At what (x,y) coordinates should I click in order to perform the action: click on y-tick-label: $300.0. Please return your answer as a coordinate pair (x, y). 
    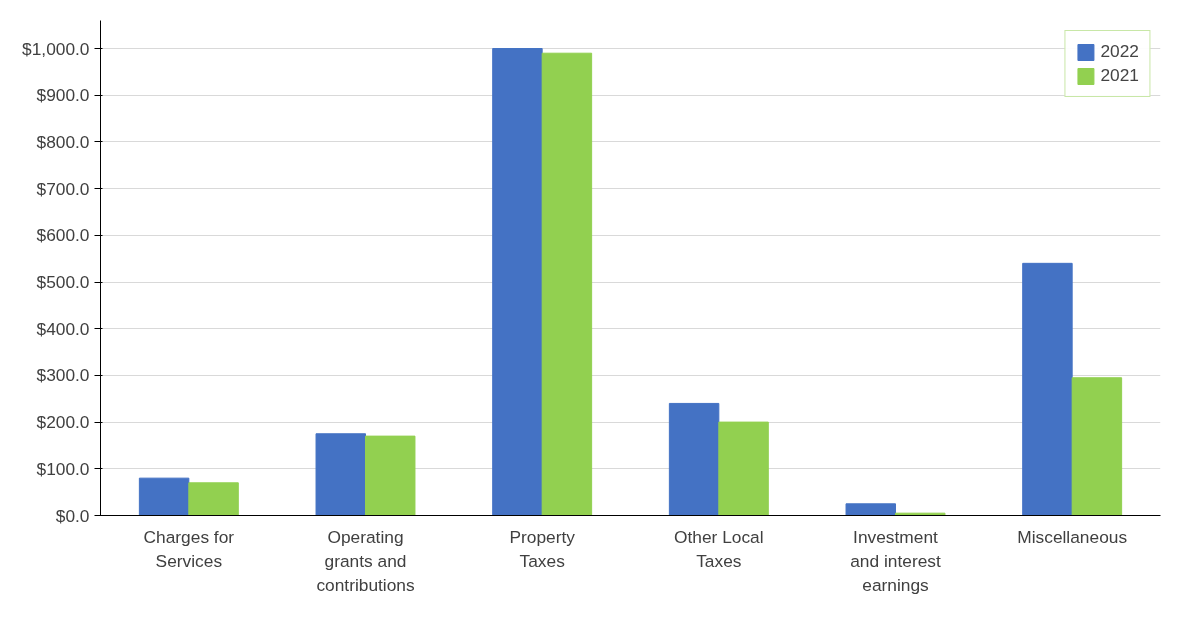
    Looking at the image, I should click on (63, 375).